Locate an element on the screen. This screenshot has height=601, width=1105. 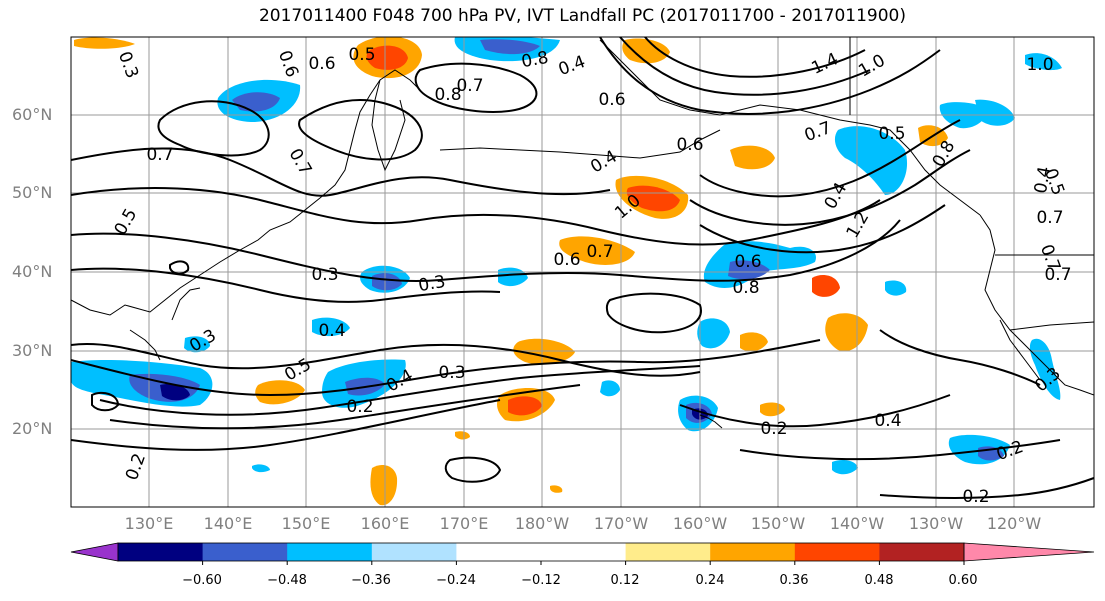
colorbar-tick-label: 0.60 is located at coordinates (963, 580).